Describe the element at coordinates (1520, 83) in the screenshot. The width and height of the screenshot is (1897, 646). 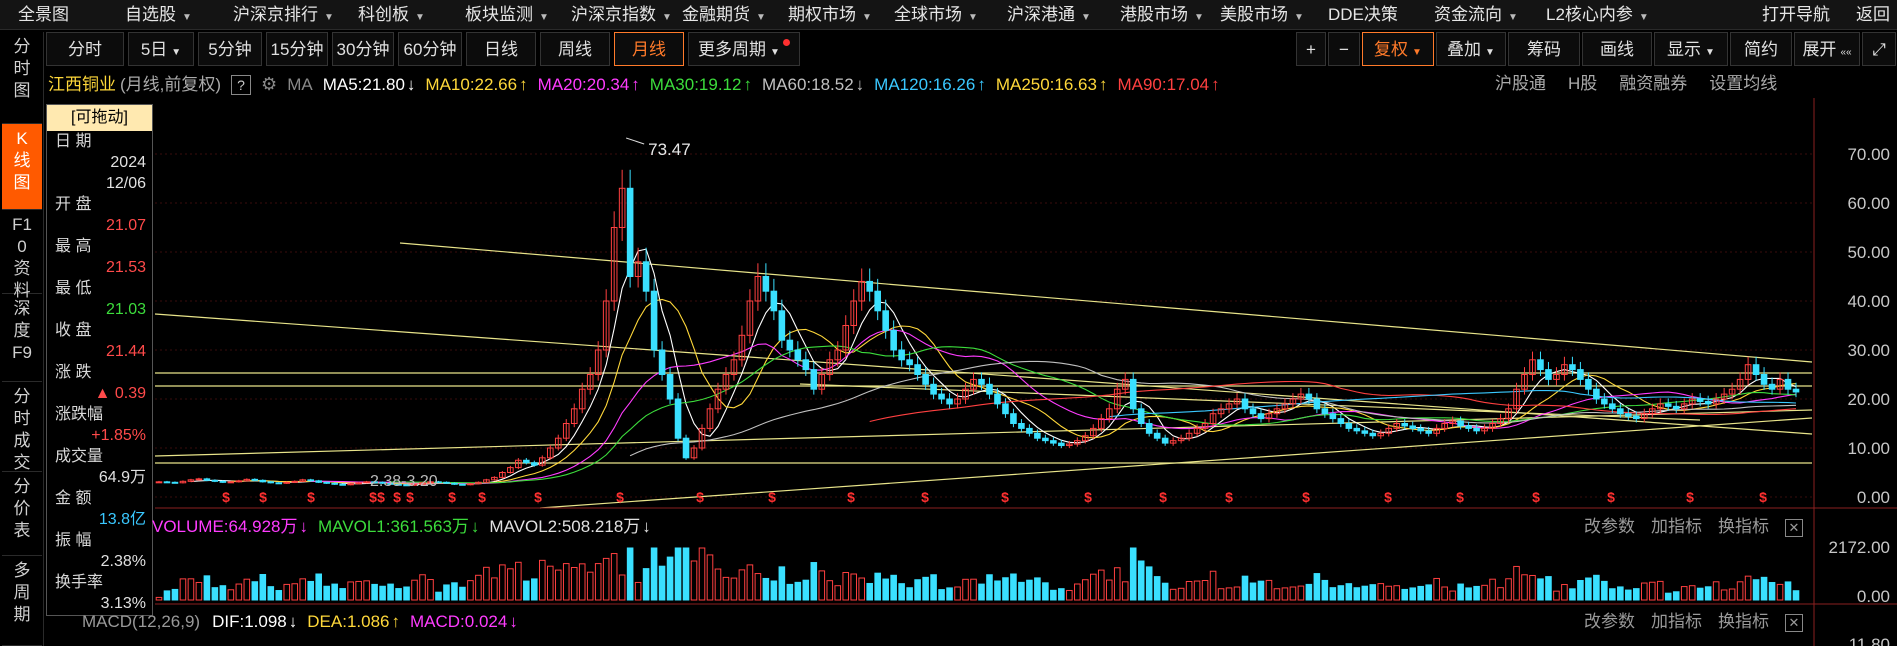
I see `ma-right-link-0: 沪股通` at that location.